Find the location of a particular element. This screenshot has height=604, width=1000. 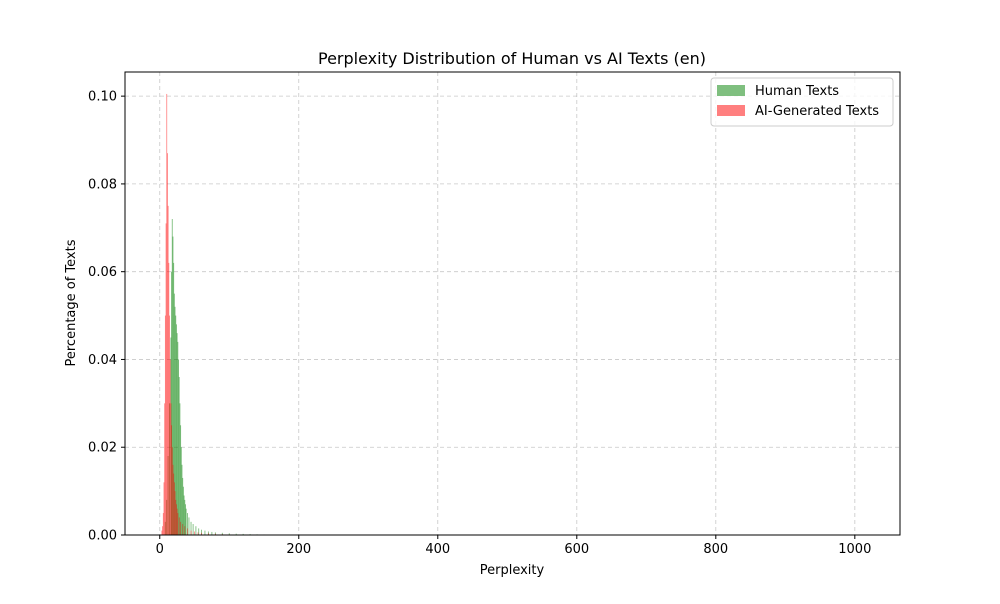

x-axis-label: Perplexity is located at coordinates (512, 570).